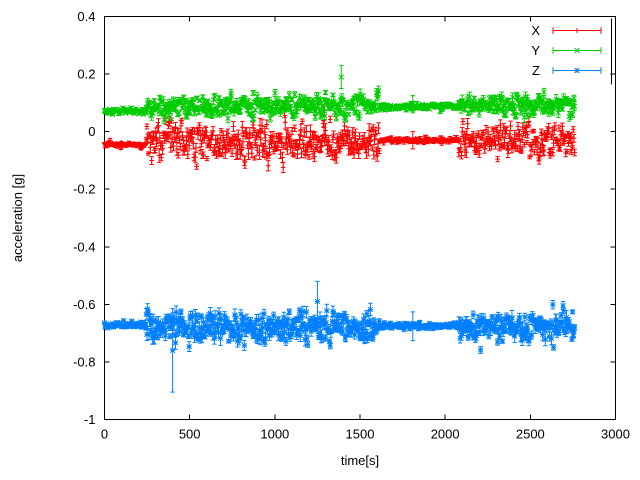 Image resolution: width=640 pixels, height=480 pixels. What do you see at coordinates (86, 16) in the screenshot?
I see `y-tick-label: 0.4` at bounding box center [86, 16].